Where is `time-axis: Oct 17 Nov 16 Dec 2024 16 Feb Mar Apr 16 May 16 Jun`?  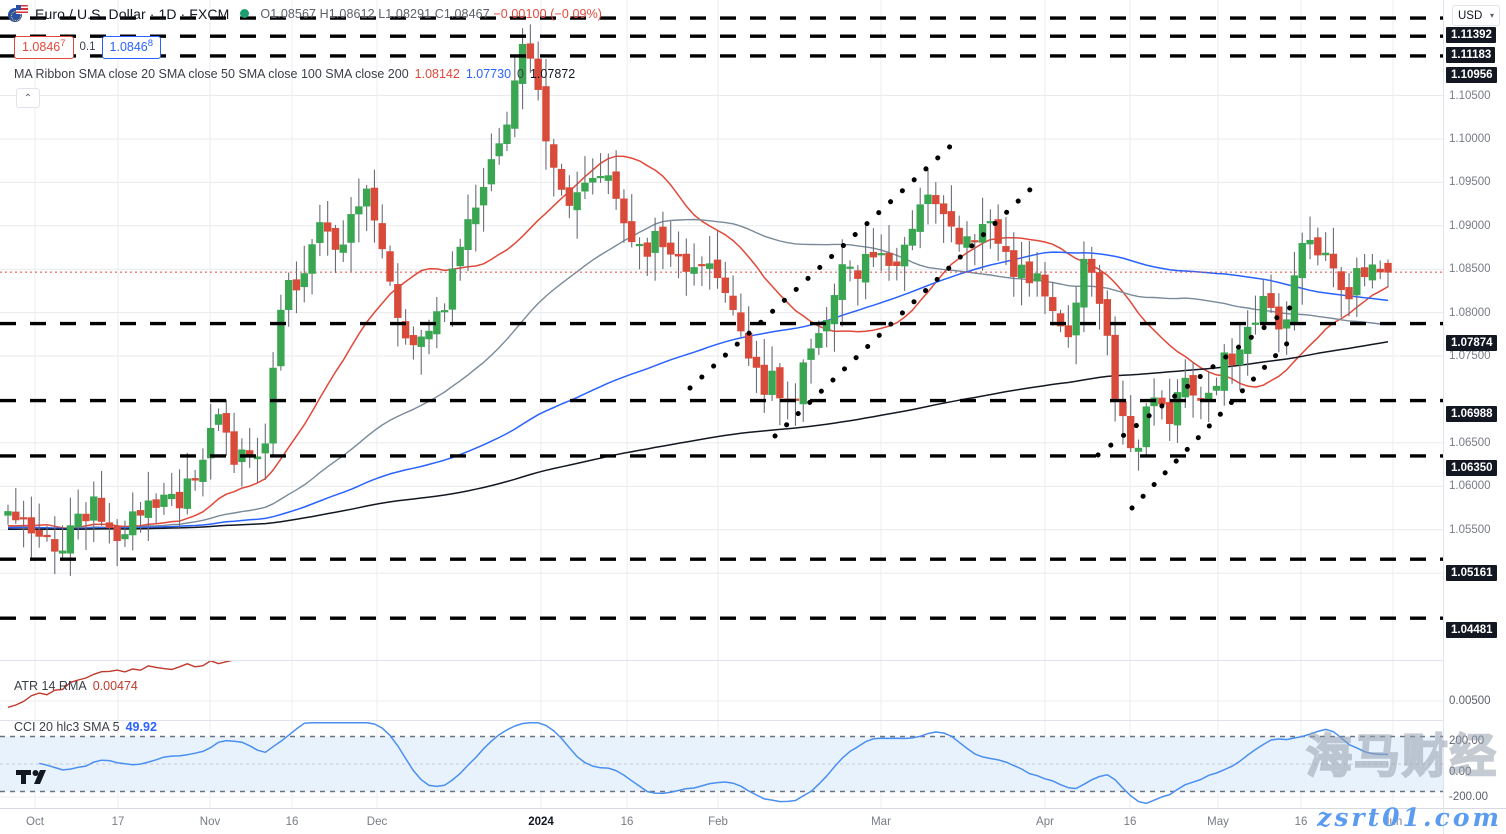
time-axis: Oct 17 Nov 16 Dec 2024 16 Feb Mar Apr 16 May 16 Jun is located at coordinates (721, 821).